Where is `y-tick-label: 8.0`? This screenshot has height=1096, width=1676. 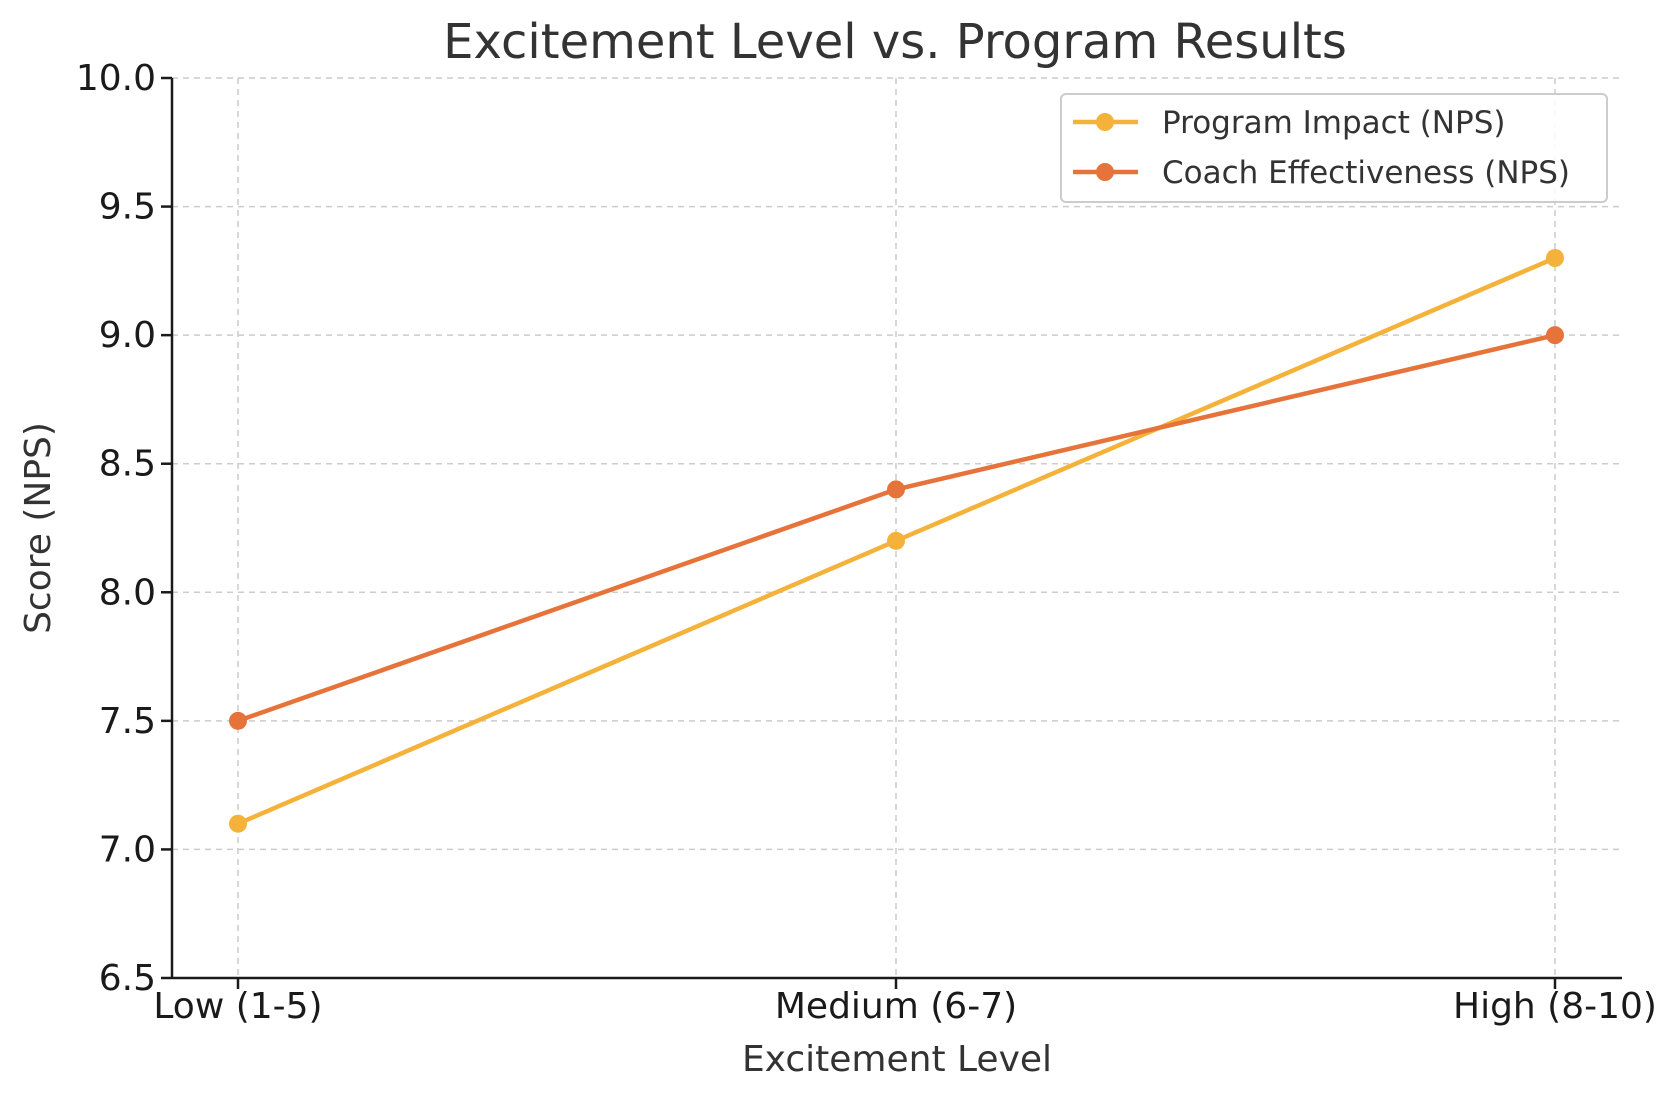
y-tick-label: 8.0 is located at coordinates (127, 592).